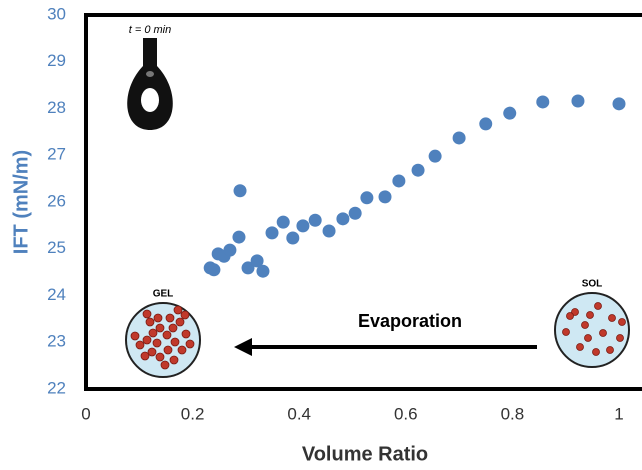 The width and height of the screenshot is (642, 470). Describe the element at coordinates (150, 30) in the screenshot. I see `time-label: t = 0 min` at that location.